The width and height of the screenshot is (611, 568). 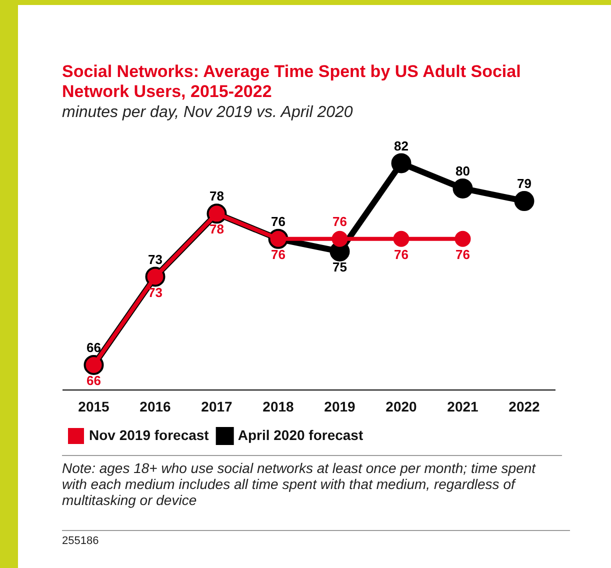 I want to click on chart-title: Social Networks: Average Time Spent by US Adult Social Network Users, 2015-2022, so click(x=292, y=82).